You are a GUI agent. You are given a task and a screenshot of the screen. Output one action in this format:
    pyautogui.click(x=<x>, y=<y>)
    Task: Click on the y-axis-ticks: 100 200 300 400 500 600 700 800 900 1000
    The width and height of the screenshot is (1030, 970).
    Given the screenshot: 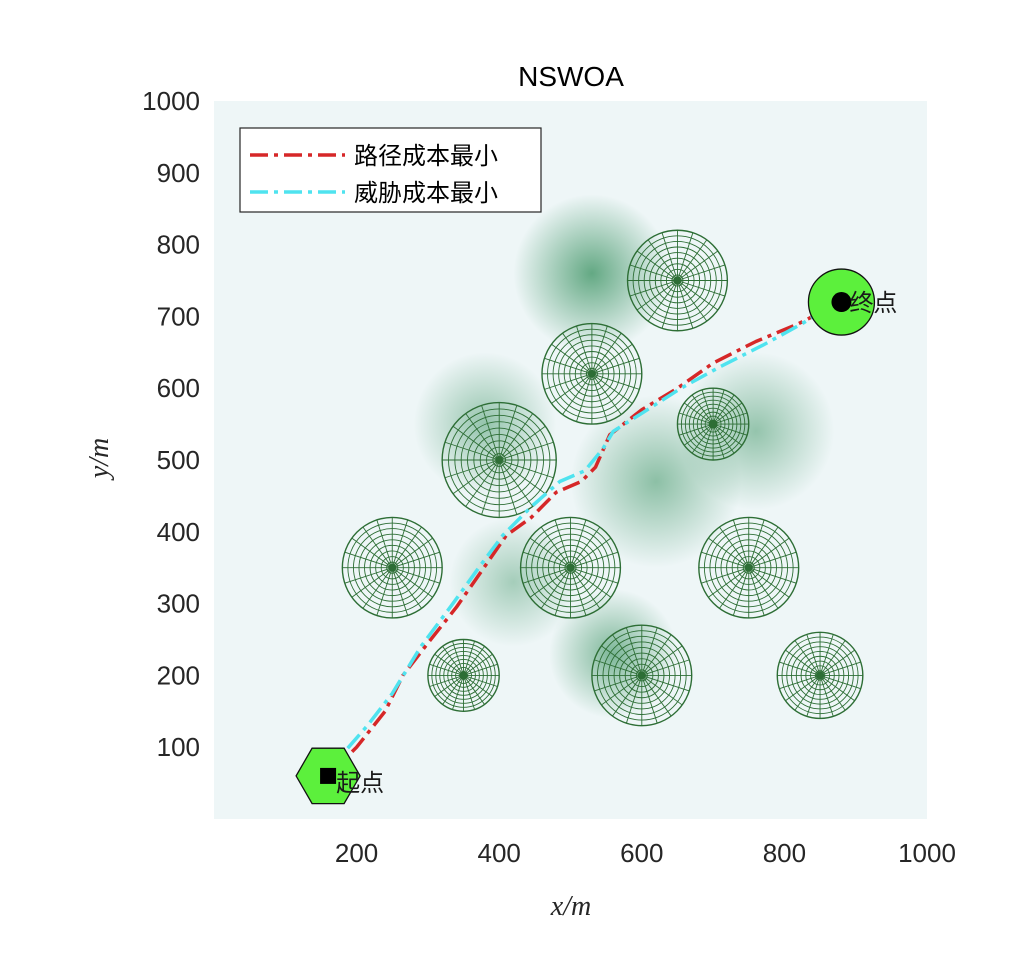 What is the action you would take?
    pyautogui.click(x=171, y=424)
    